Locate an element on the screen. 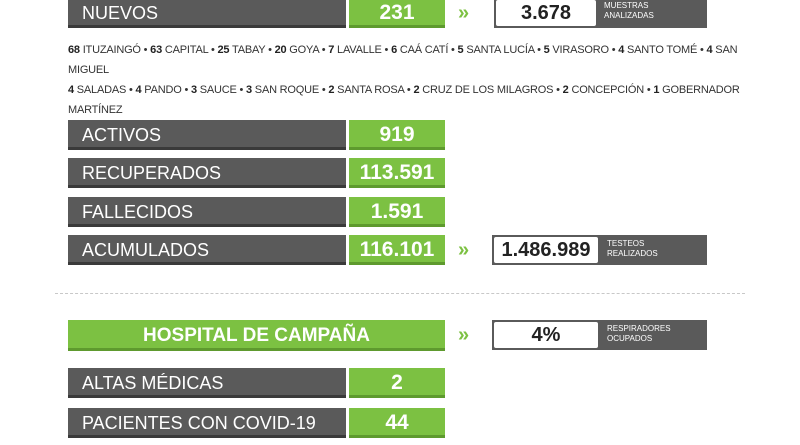 The width and height of the screenshot is (800, 445). municipio-item: 1 GOBERNADOR MARTÍNEZ is located at coordinates (404, 100).